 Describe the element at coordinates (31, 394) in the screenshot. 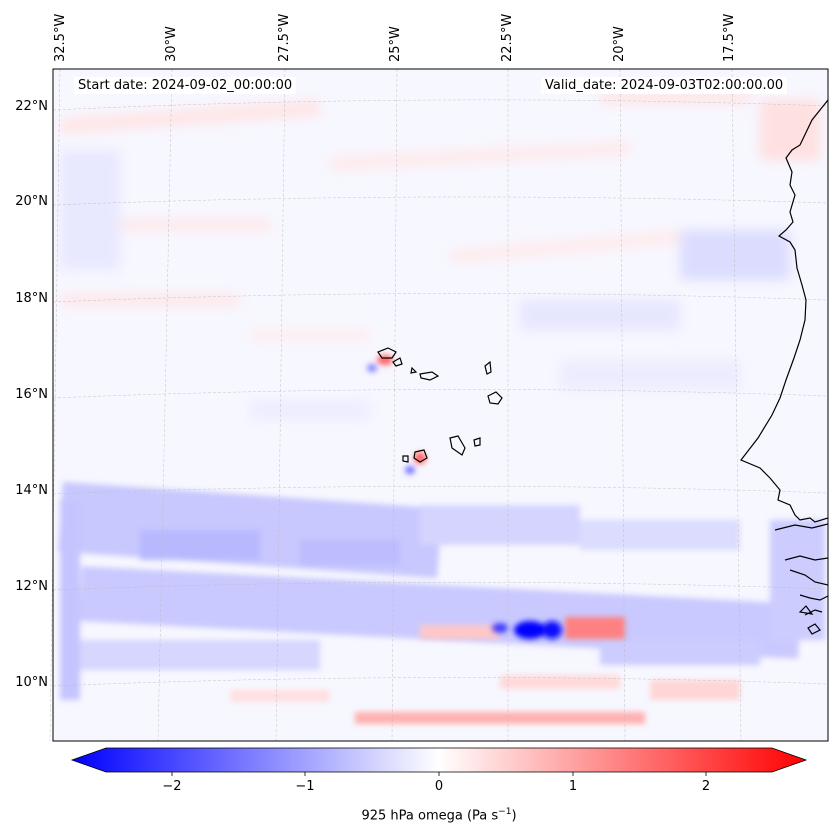

I see `lat-label: 16°N` at that location.